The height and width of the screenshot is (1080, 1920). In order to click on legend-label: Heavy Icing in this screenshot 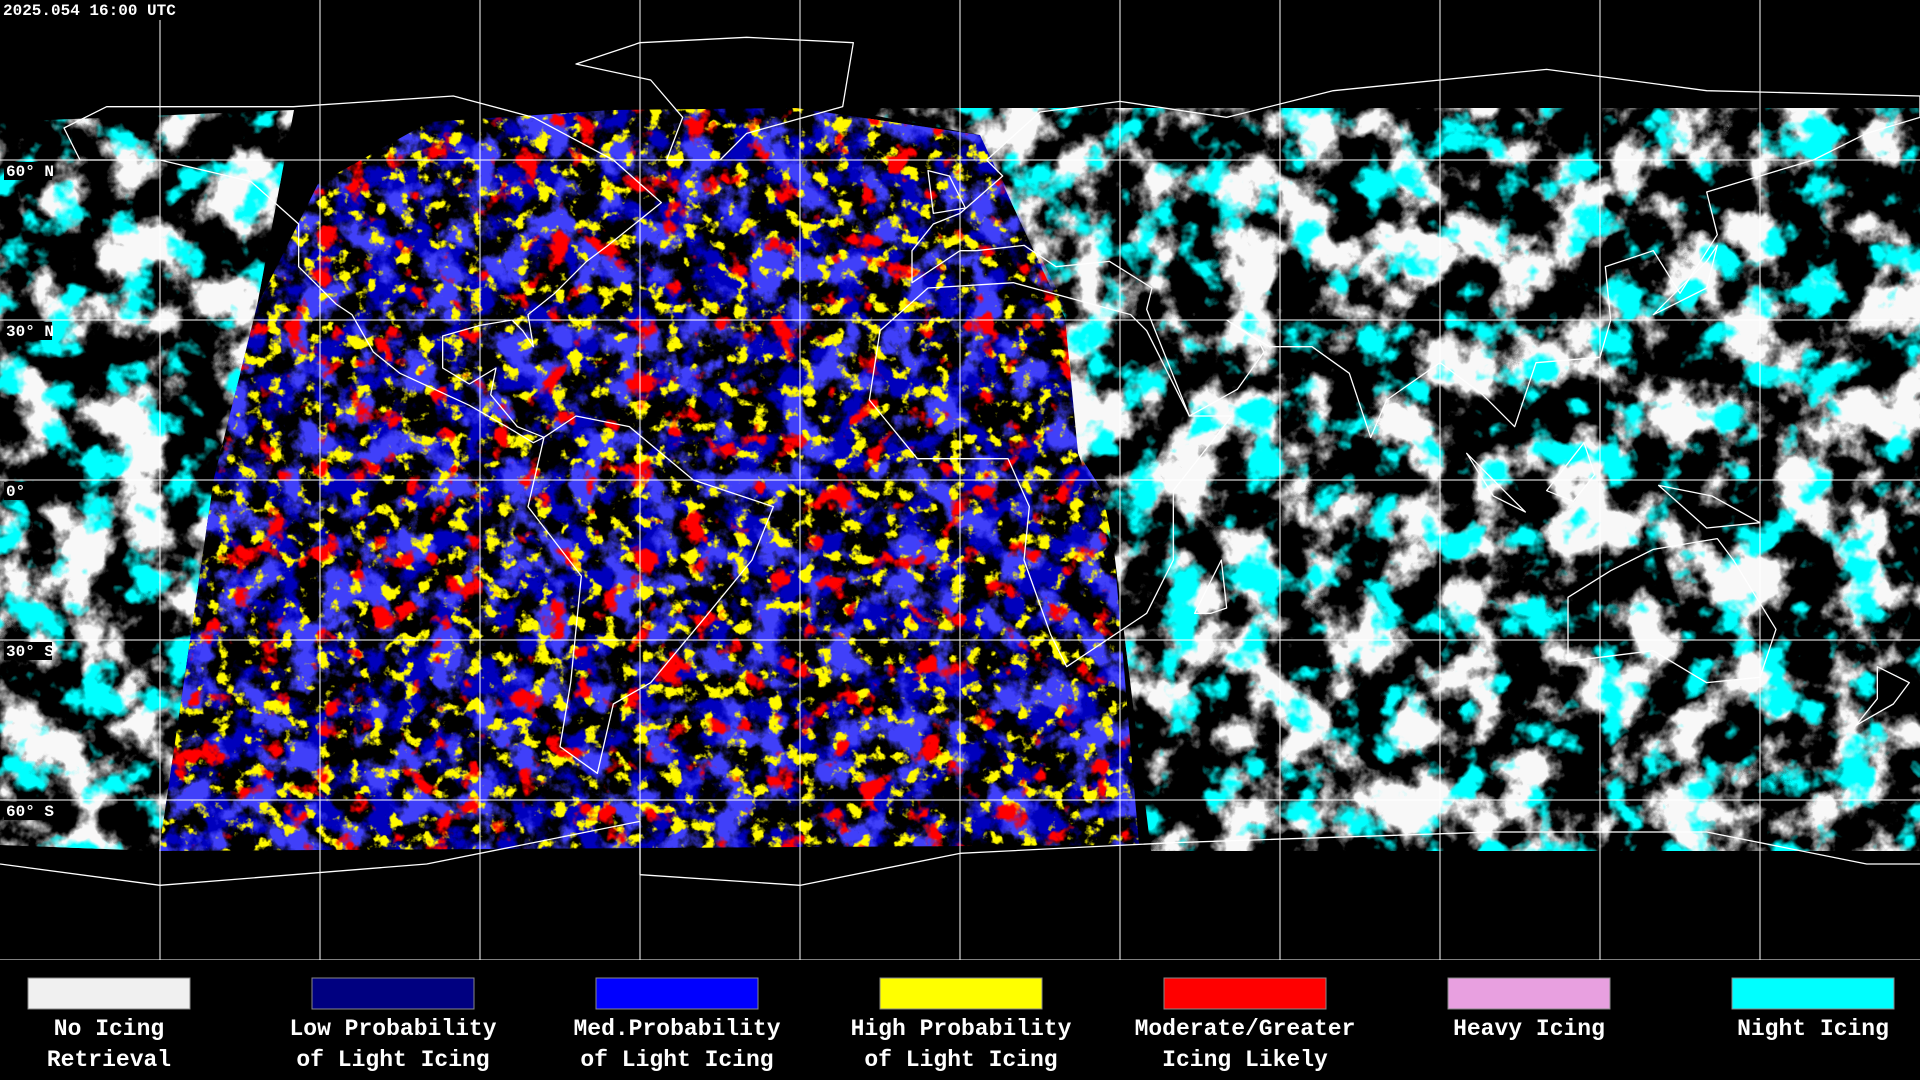, I will do `click(1529, 1029)`.